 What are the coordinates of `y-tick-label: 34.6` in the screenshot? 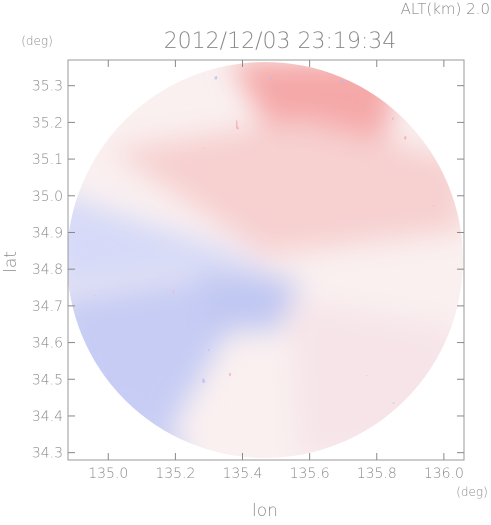 It's located at (47, 344).